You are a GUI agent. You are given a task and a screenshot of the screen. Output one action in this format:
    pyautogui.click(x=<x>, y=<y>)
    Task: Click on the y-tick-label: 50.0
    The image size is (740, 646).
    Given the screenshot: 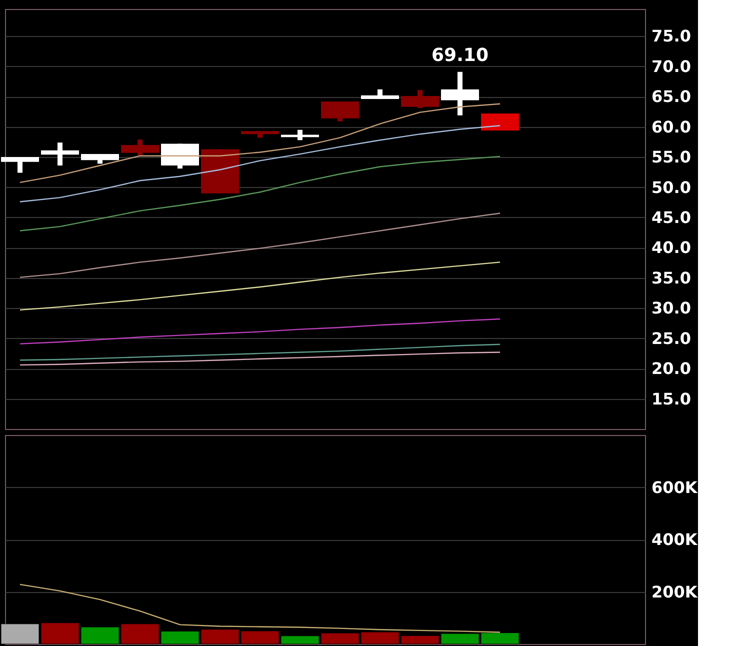 What is the action you would take?
    pyautogui.click(x=671, y=187)
    